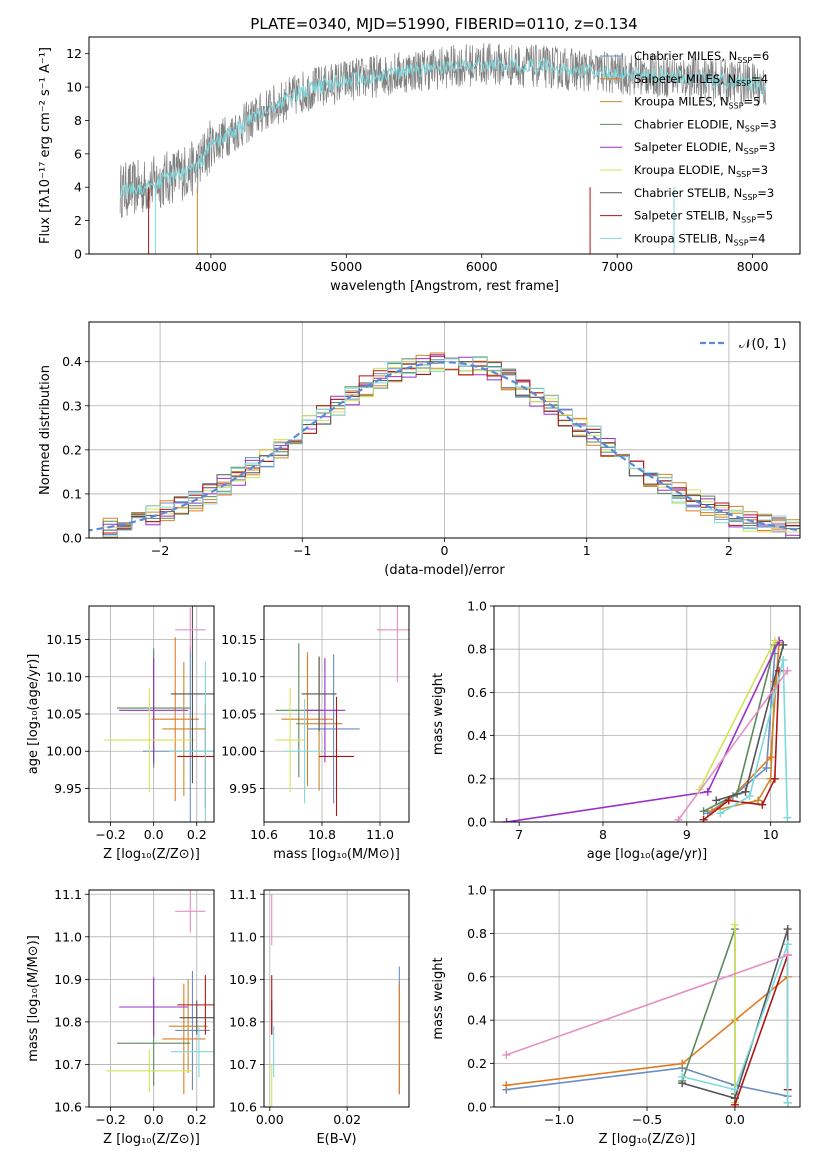 This screenshot has width=819, height=1170. What do you see at coordinates (443, 127) in the screenshot?
I see `model-spectrum` at bounding box center [443, 127].